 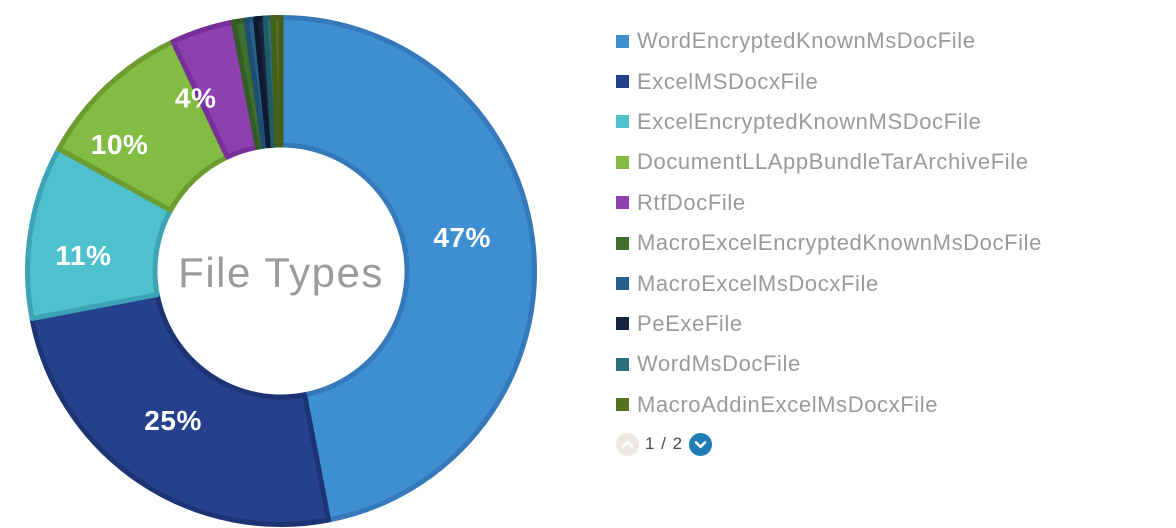 What do you see at coordinates (173, 420) in the screenshot?
I see `slice-percent-label: 25%` at bounding box center [173, 420].